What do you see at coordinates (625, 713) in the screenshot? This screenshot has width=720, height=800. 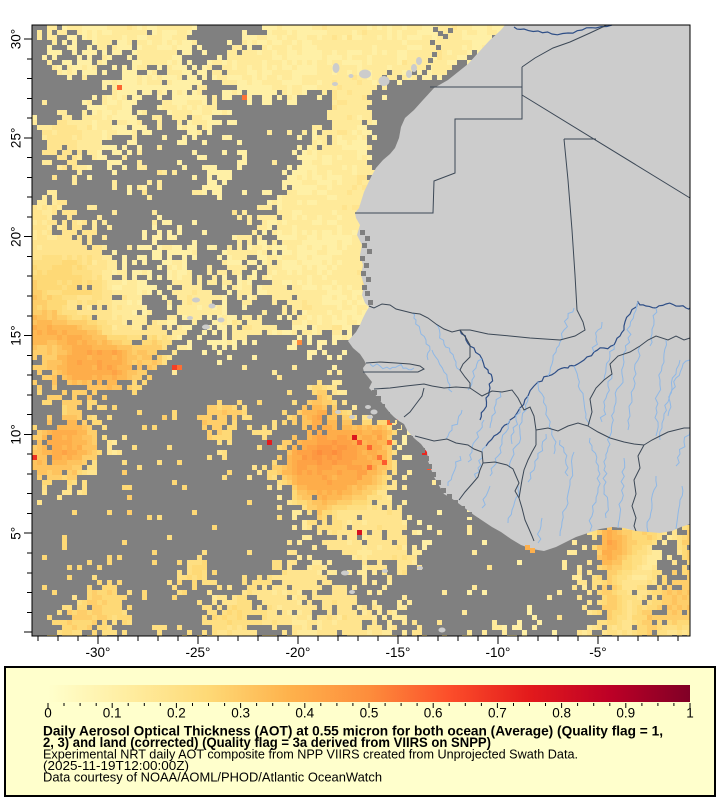 I see `svg-text: 0.9` at bounding box center [625, 713].